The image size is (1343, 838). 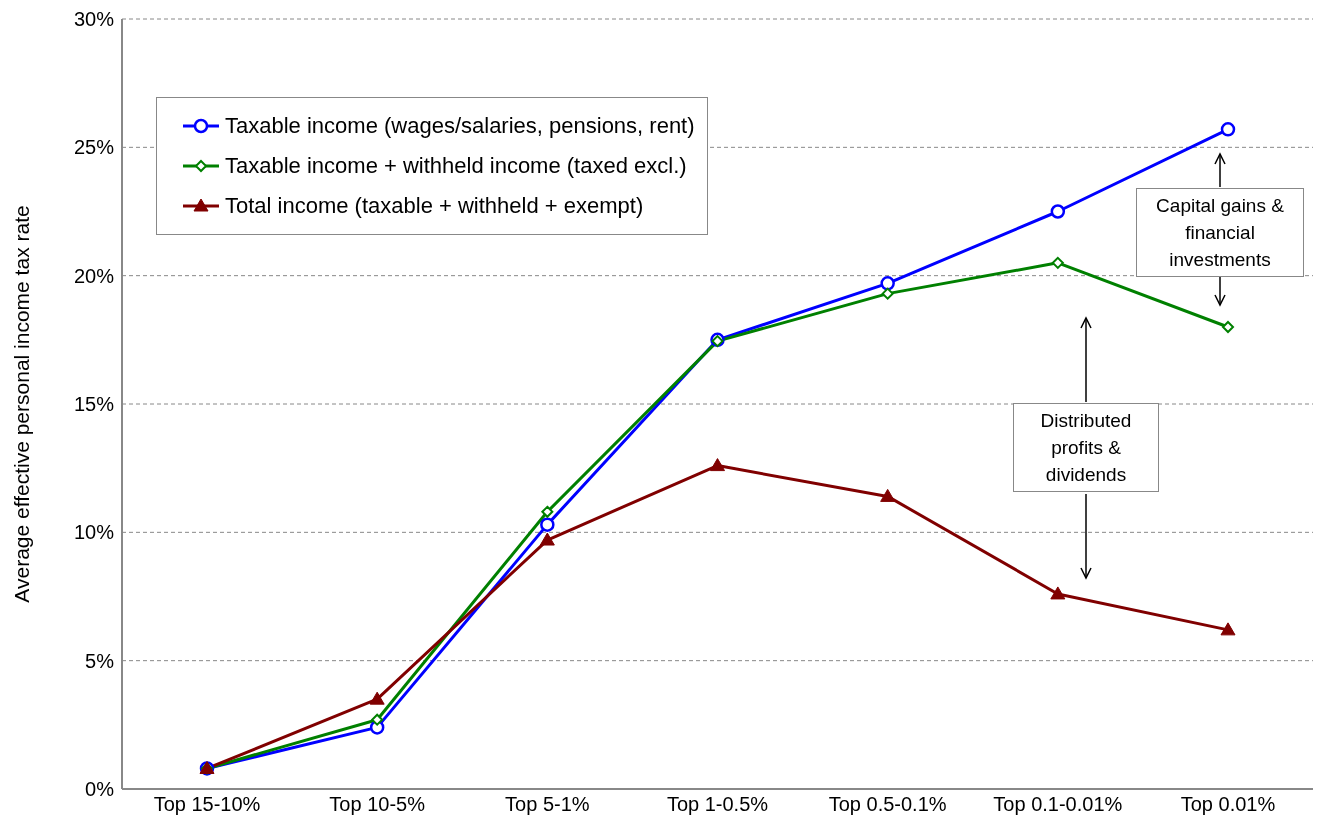 What do you see at coordinates (377, 804) in the screenshot?
I see `x-tick-label: Top 10-5%` at bounding box center [377, 804].